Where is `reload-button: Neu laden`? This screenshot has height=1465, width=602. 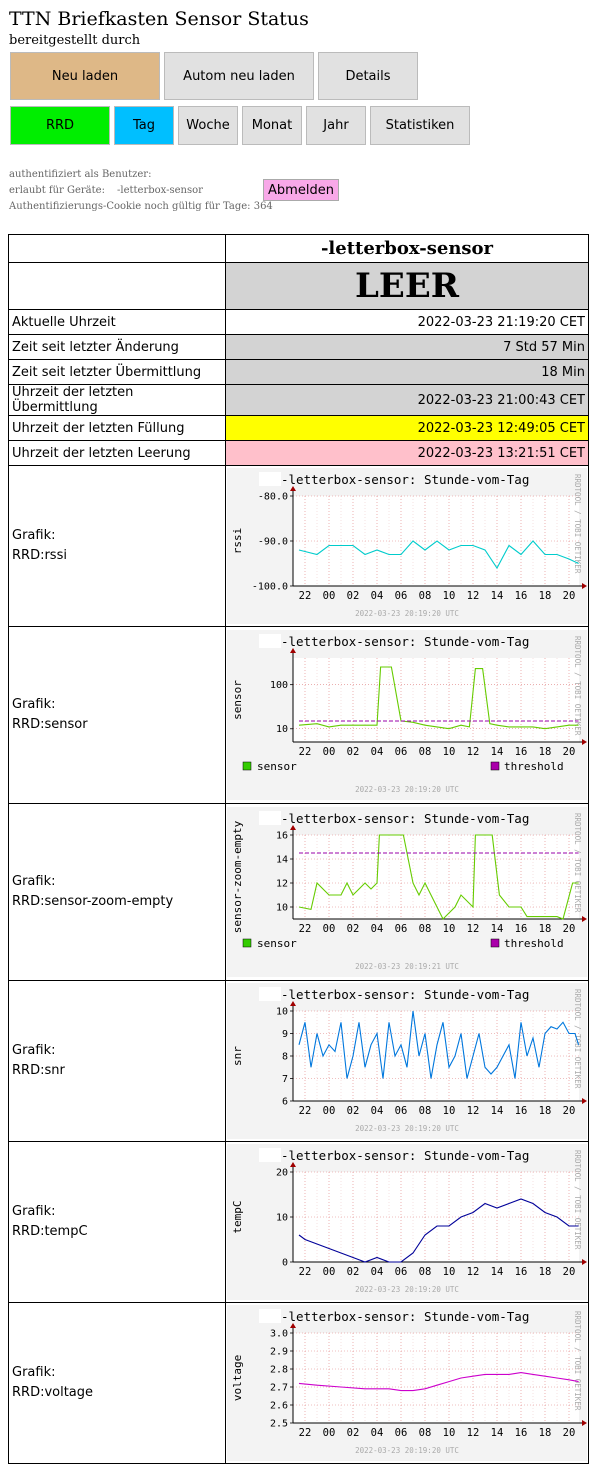 reload-button: Neu laden is located at coordinates (85, 76).